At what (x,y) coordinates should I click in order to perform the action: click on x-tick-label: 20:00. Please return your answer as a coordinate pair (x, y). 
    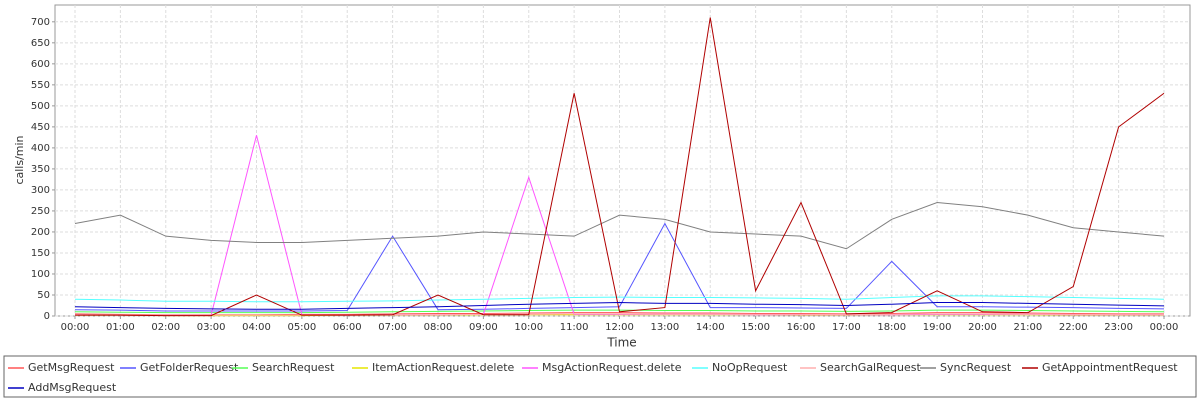
    Looking at the image, I should click on (982, 327).